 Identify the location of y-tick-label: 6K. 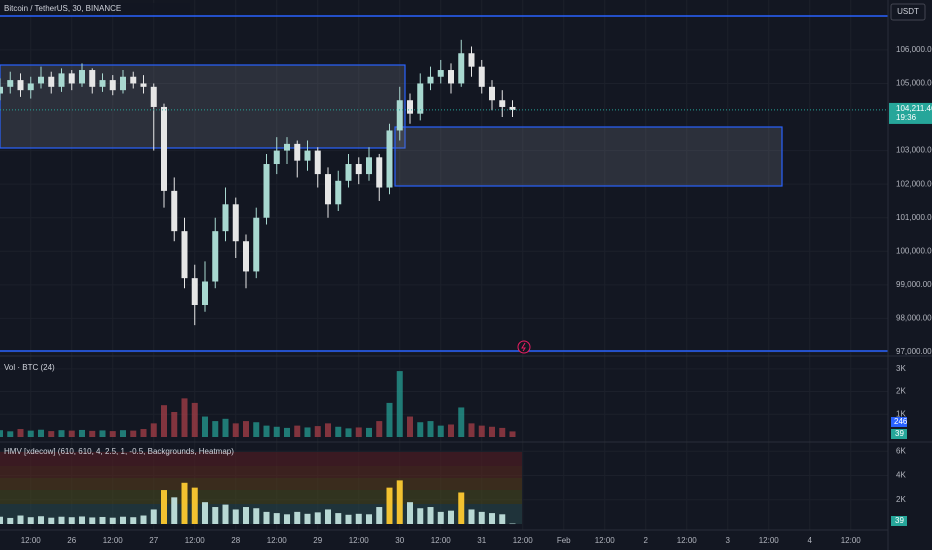
(901, 450).